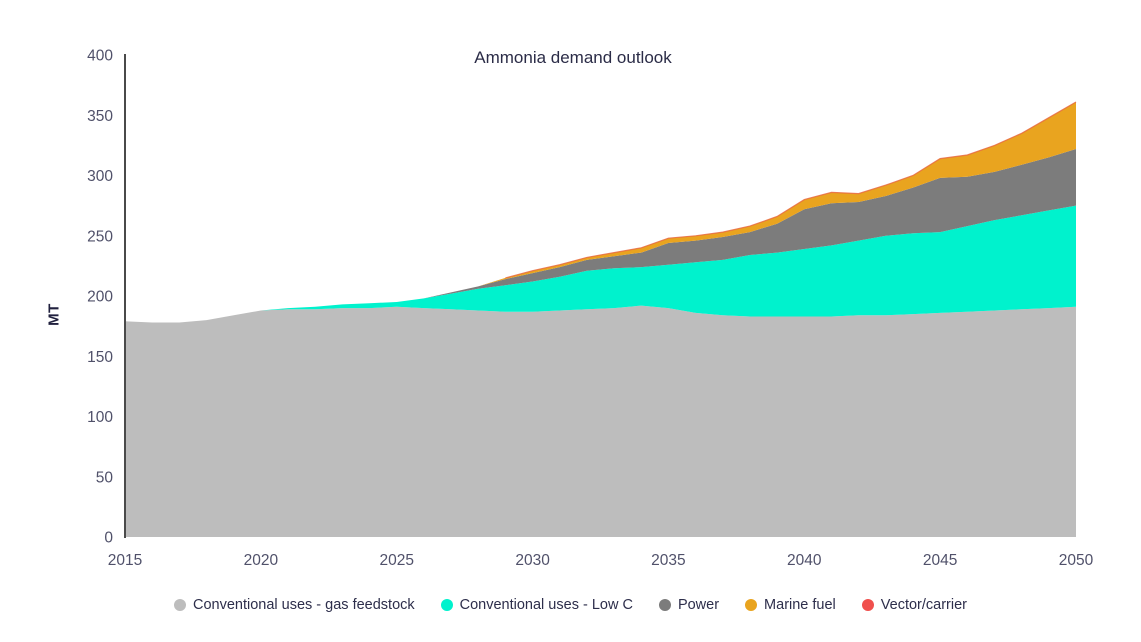 Image resolution: width=1141 pixels, height=642 pixels. Describe the element at coordinates (100, 236) in the screenshot. I see `y-tick-label: 250` at that location.